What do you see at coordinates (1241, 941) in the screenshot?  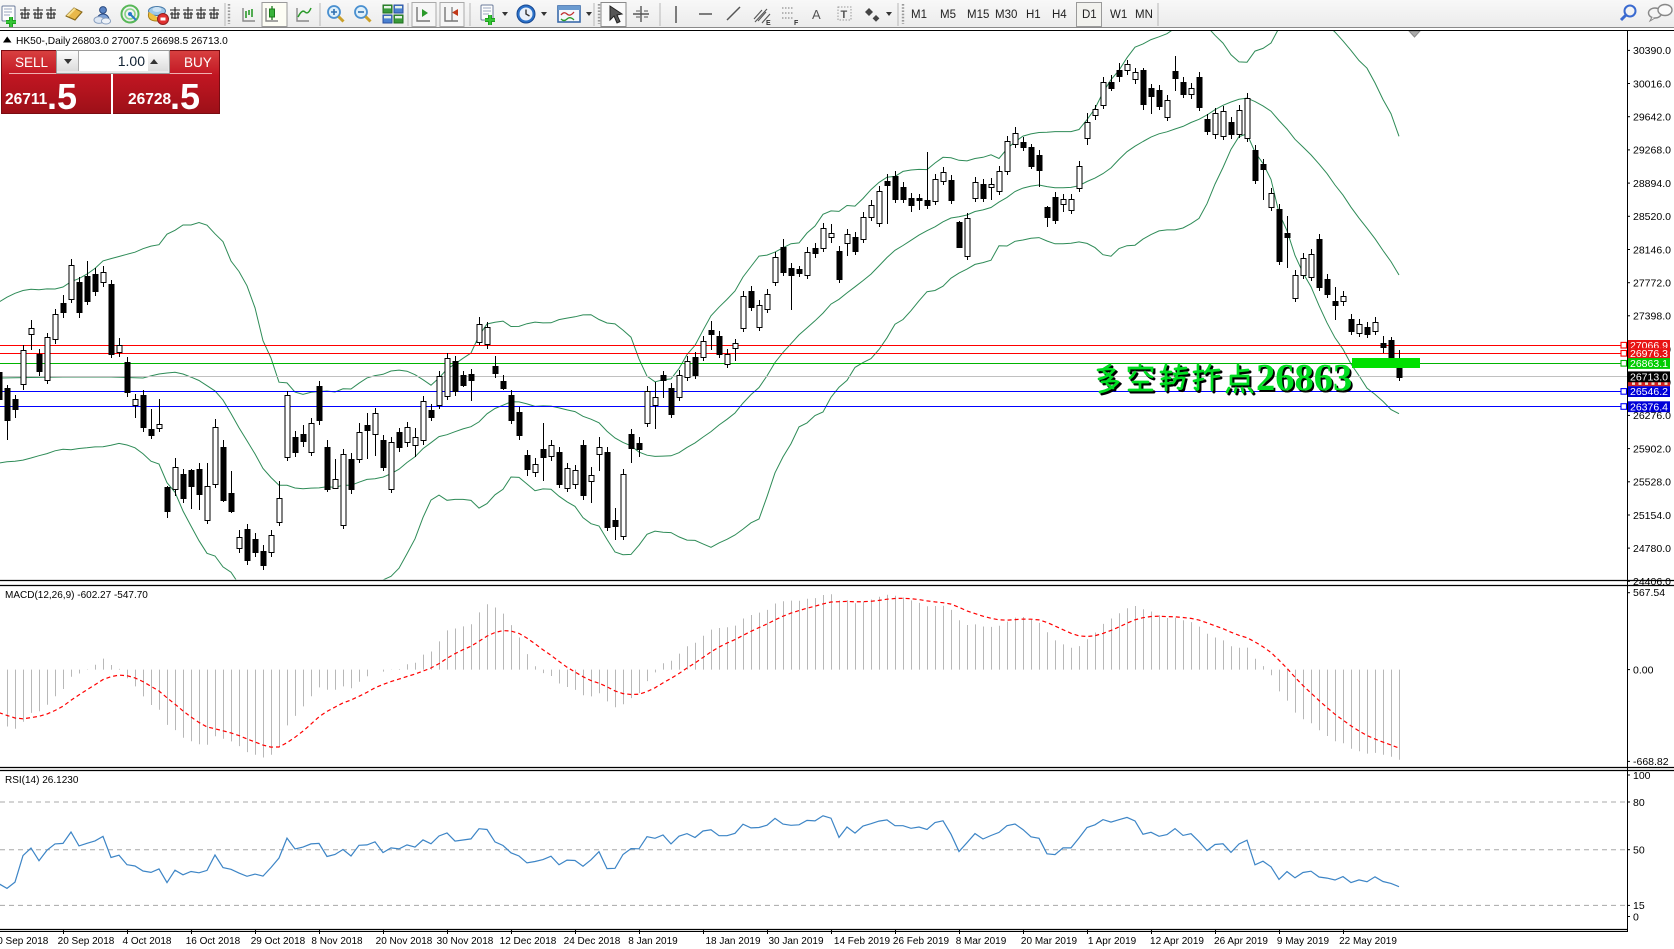 I see `svg-text: 26 Apr 2019` at bounding box center [1241, 941].